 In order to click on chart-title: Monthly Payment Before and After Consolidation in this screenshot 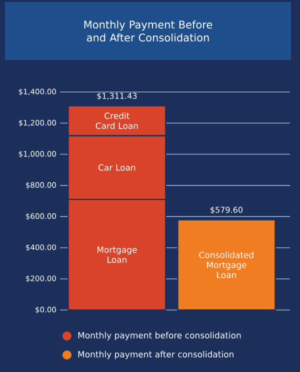, I will do `click(148, 31)`.